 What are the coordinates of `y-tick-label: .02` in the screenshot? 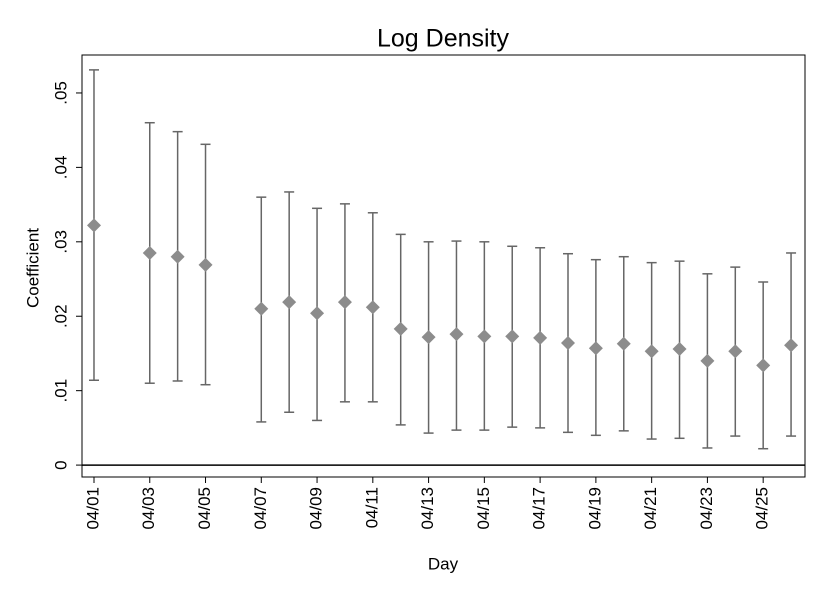 It's located at (60, 316).